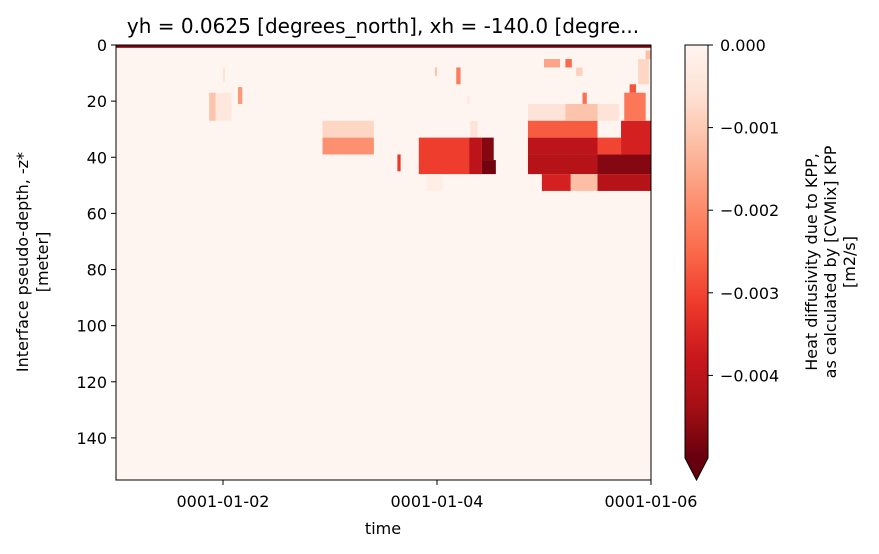  Describe the element at coordinates (749, 293) in the screenshot. I see `colorbar-tick-label: −0.003` at that location.